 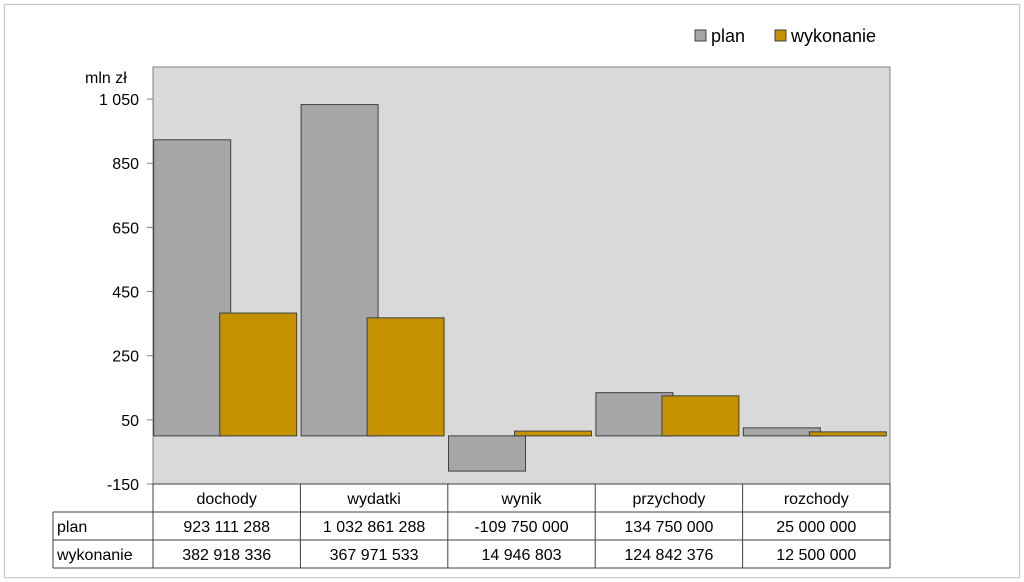 I want to click on legend-label-wykonanie: wykonanie, so click(x=833, y=36).